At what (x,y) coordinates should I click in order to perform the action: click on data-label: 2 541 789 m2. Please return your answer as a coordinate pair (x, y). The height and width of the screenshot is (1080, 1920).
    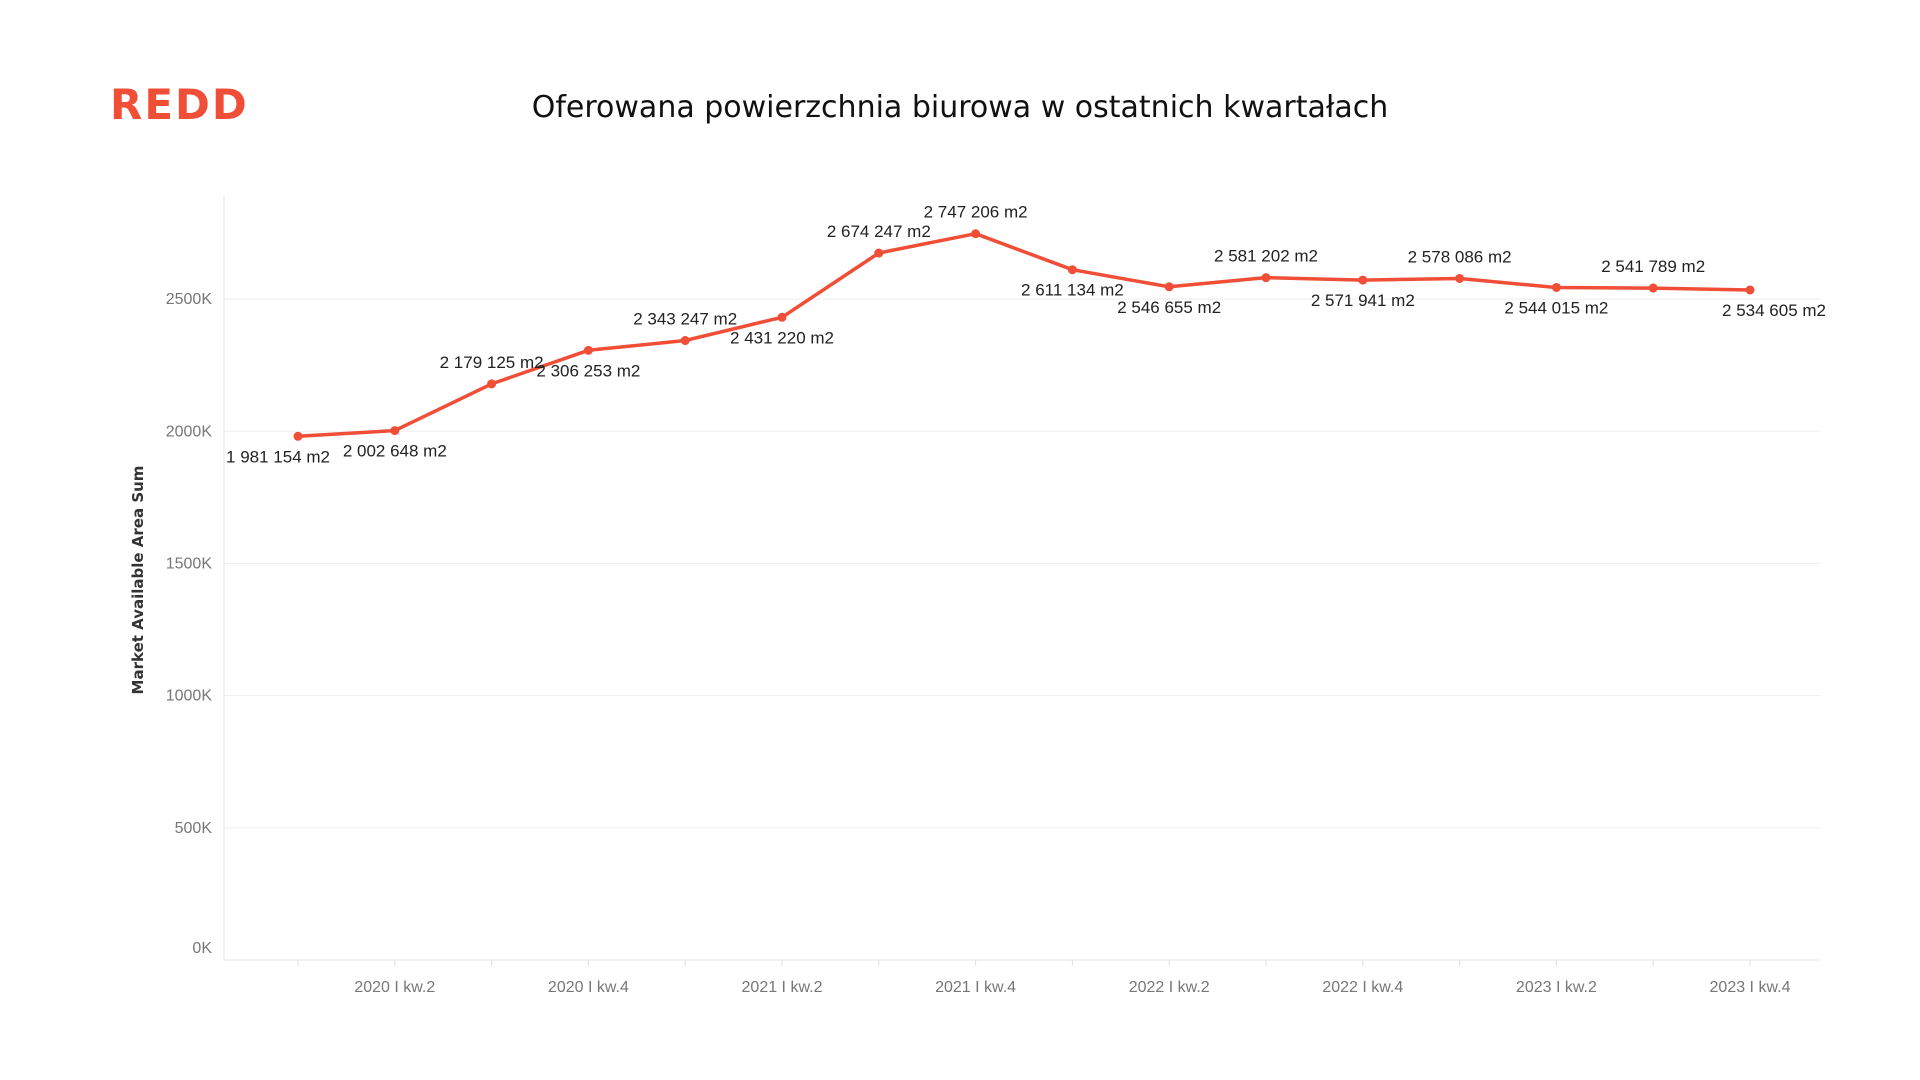
    Looking at the image, I should click on (1653, 266).